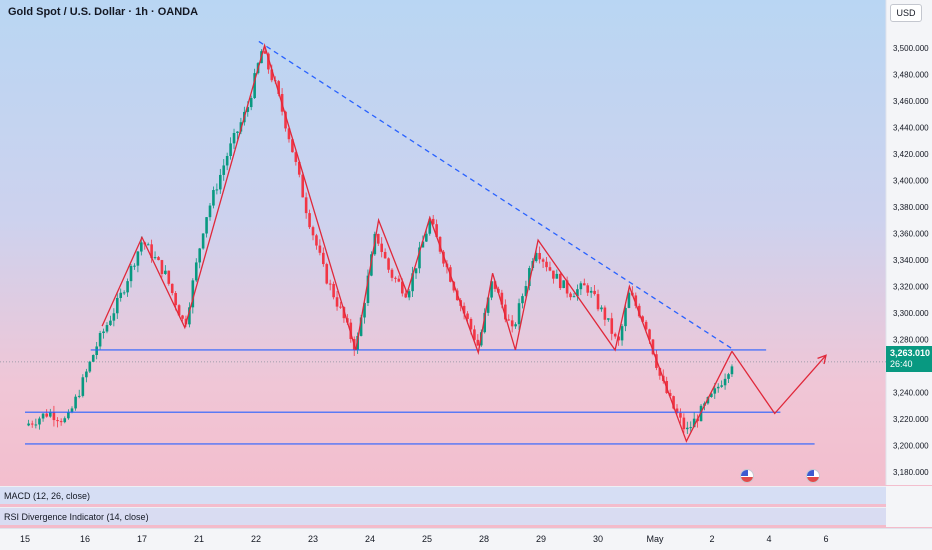 Image resolution: width=932 pixels, height=550 pixels. What do you see at coordinates (826, 539) in the screenshot?
I see `x-tick-label: 6` at bounding box center [826, 539].